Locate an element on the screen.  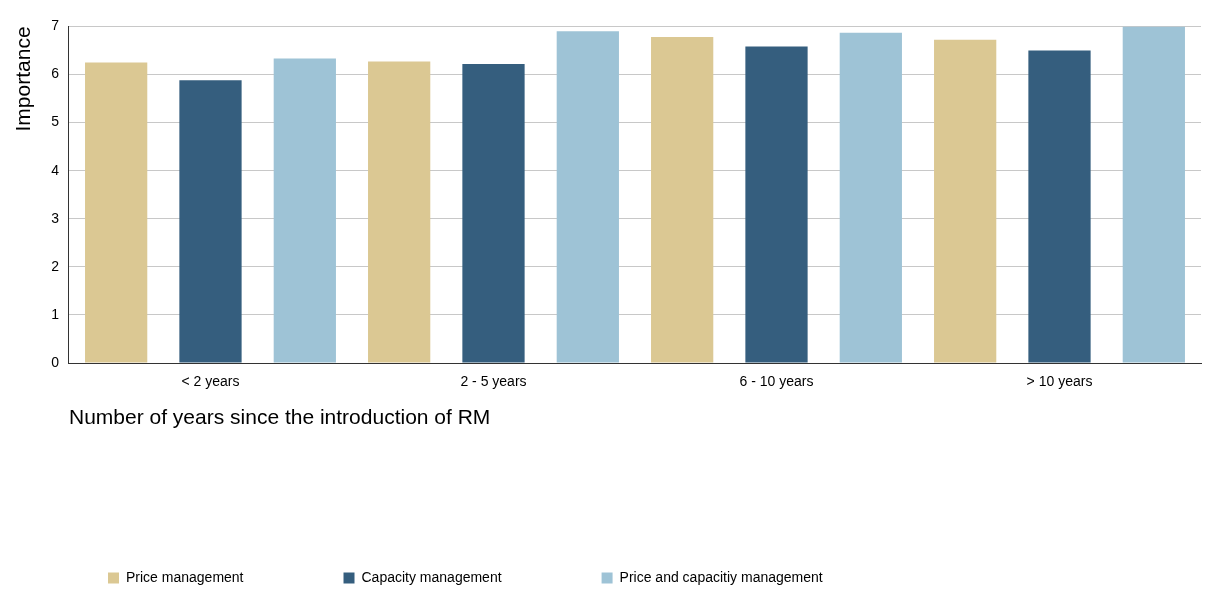
y-tick-label: 2 is located at coordinates (55, 265).